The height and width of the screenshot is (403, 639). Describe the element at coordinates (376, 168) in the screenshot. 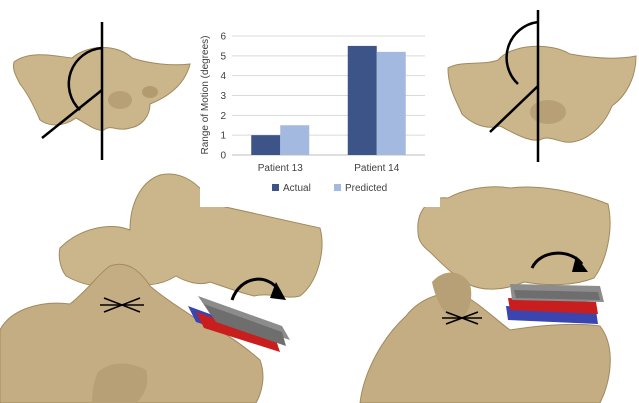

I see `x-tick-label: Patient 14` at that location.